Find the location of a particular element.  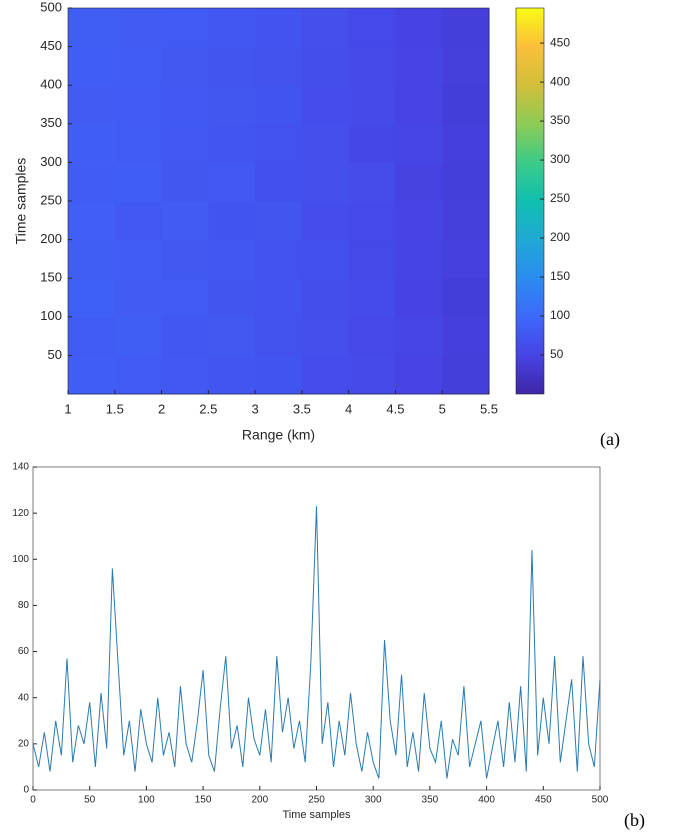

y-tick-label: 120 is located at coordinates (20, 513).